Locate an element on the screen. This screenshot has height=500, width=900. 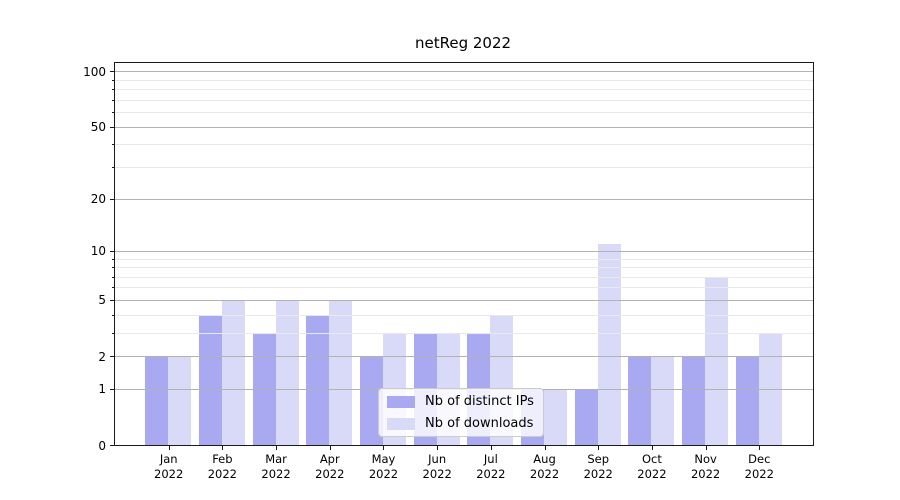
y-tick-label: 100 is located at coordinates (94, 71).